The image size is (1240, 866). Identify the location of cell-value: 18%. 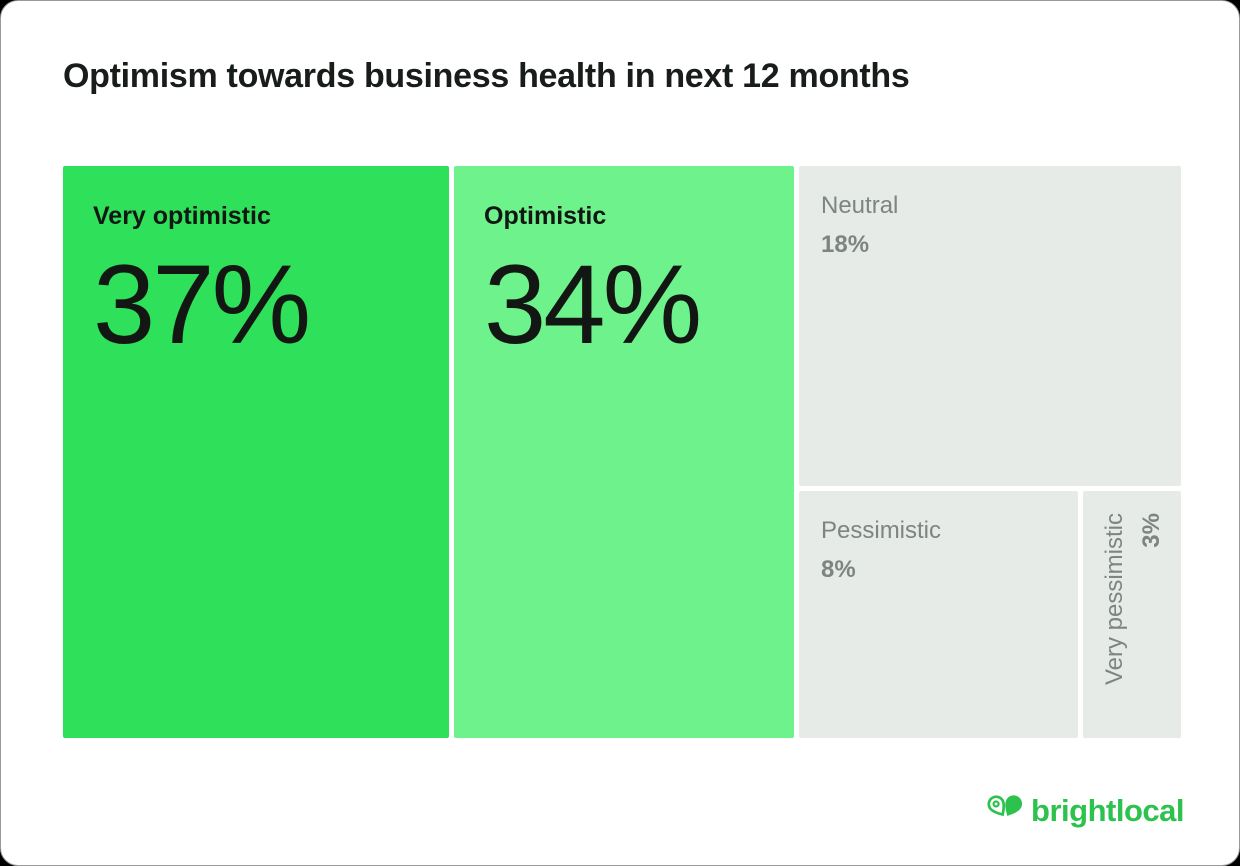
(845, 245).